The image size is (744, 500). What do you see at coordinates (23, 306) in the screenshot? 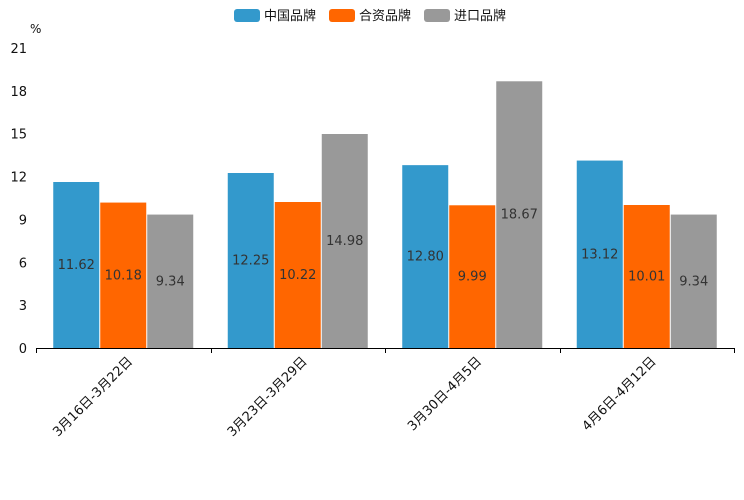
I see `y-tick-label: 3` at bounding box center [23, 306].